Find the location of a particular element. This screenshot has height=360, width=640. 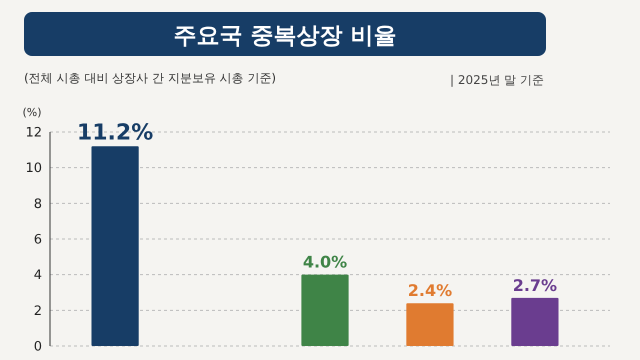

y-tick-label: 0 is located at coordinates (38, 347).